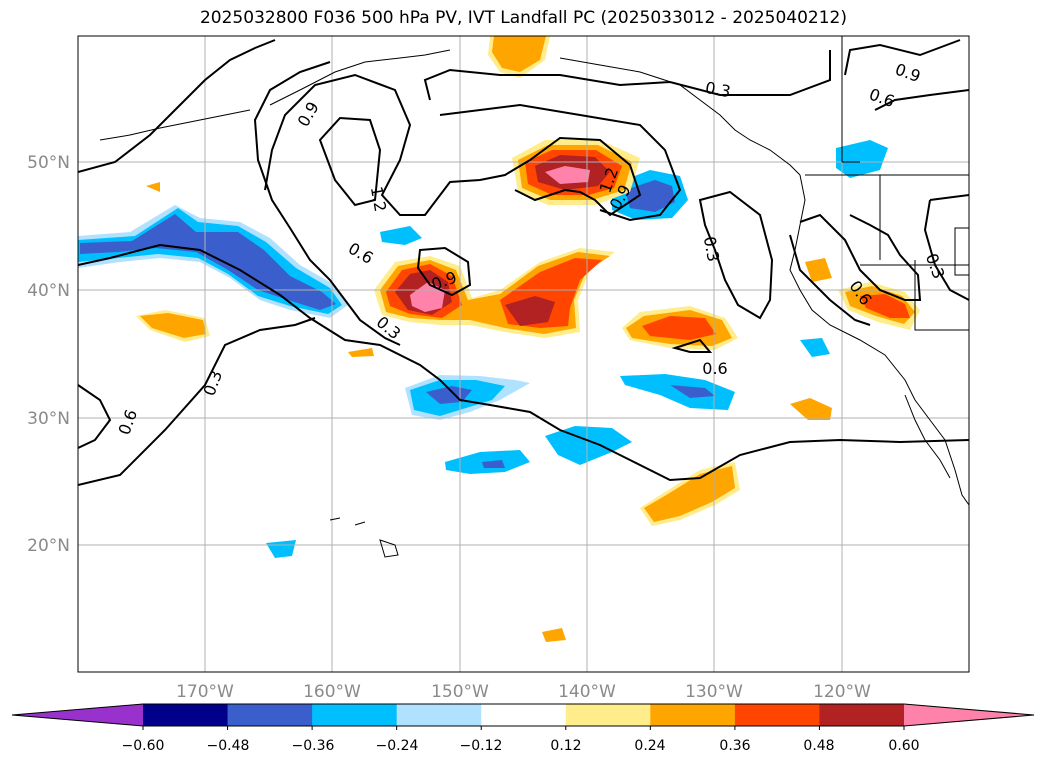  I want to click on latitude-labels: 50°N 40°N 30°N 20°N, so click(48, 354).